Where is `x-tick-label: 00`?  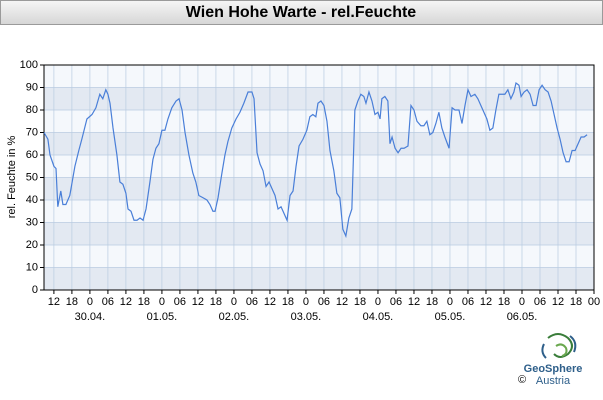 x-tick-label: 00 is located at coordinates (594, 302).